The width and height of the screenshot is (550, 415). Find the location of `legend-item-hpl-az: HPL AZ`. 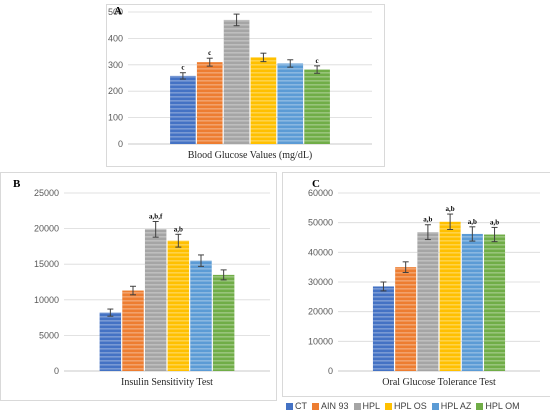

legend-item-hpl-az: HPL AZ is located at coordinates (451, 406).